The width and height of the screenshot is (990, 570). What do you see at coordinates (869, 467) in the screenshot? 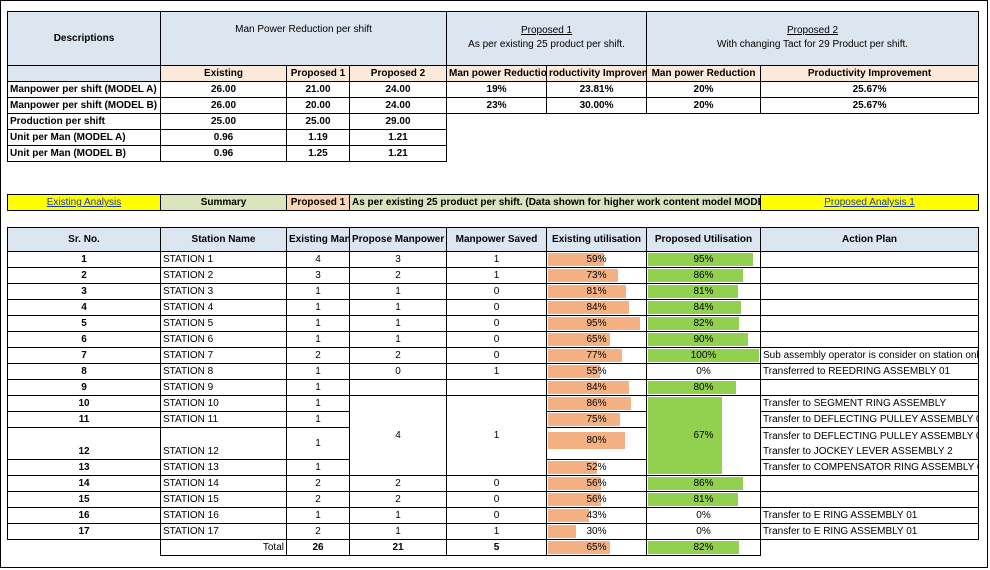
I see `action-plan: Transfer to COMPENSATOR RING ASSEMBLY 02` at bounding box center [869, 467].